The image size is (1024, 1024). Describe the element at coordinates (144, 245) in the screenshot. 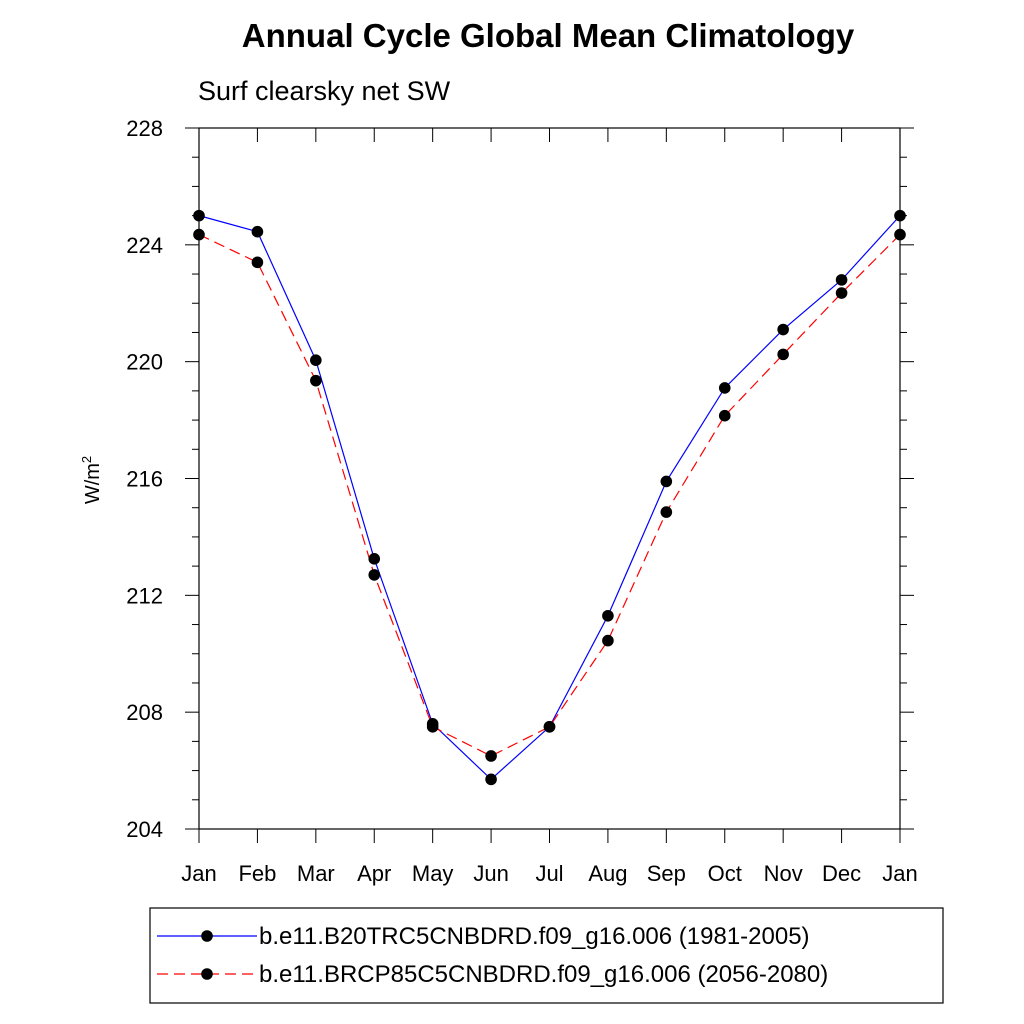

I see `y-tick-label: 224` at that location.